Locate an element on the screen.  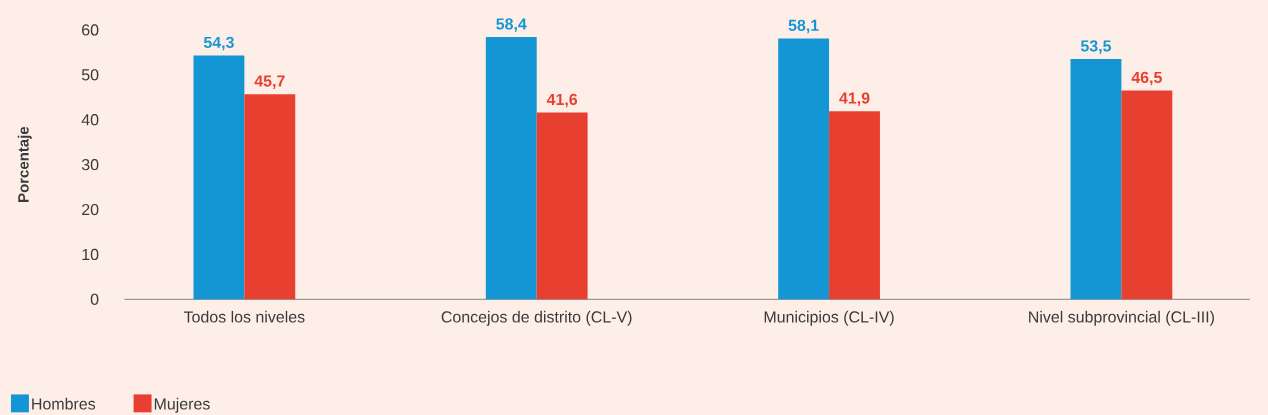
data-label: 46,5 is located at coordinates (1146, 78).